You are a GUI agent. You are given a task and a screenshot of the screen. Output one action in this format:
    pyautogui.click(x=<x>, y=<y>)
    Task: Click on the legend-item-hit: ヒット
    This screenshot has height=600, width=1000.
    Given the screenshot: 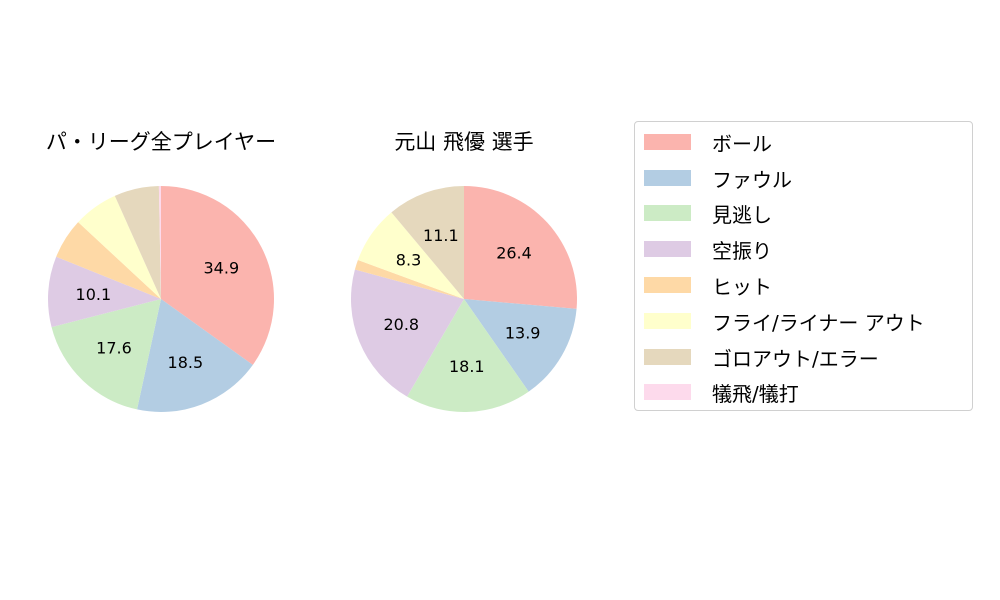 What is the action you would take?
    pyautogui.click(x=708, y=287)
    